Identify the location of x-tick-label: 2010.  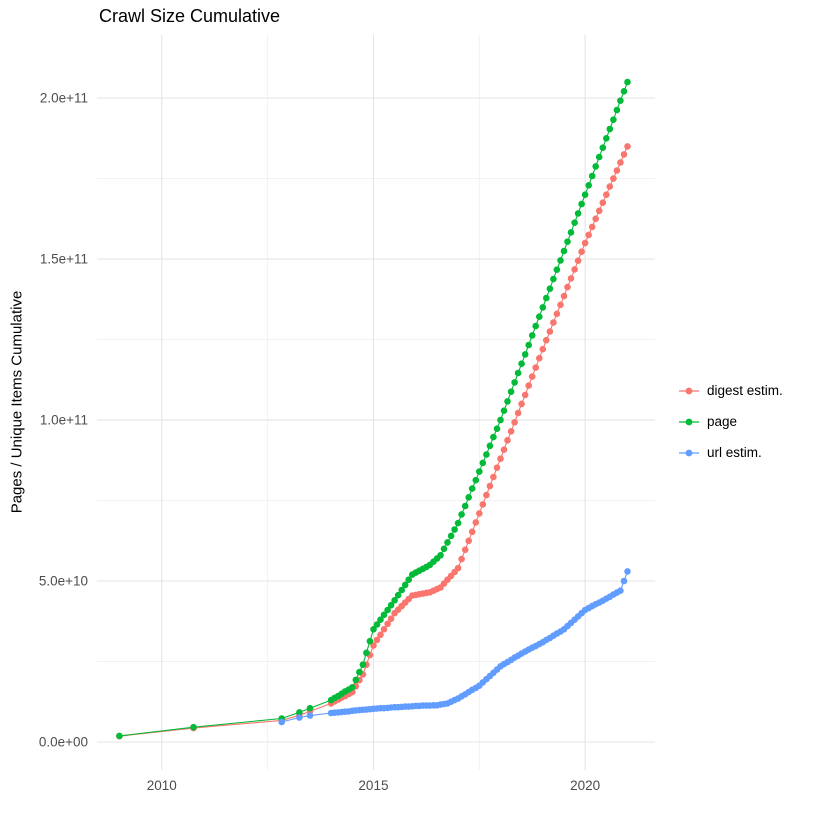
(162, 785).